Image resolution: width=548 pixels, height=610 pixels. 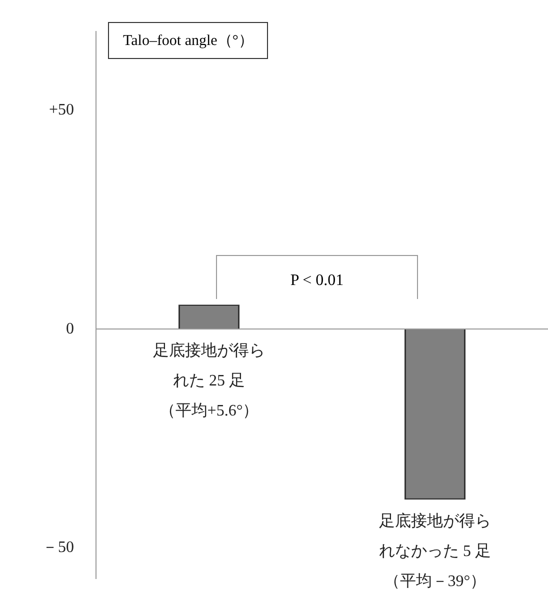 What do you see at coordinates (58, 547) in the screenshot?
I see `y-tick-label: －50` at bounding box center [58, 547].